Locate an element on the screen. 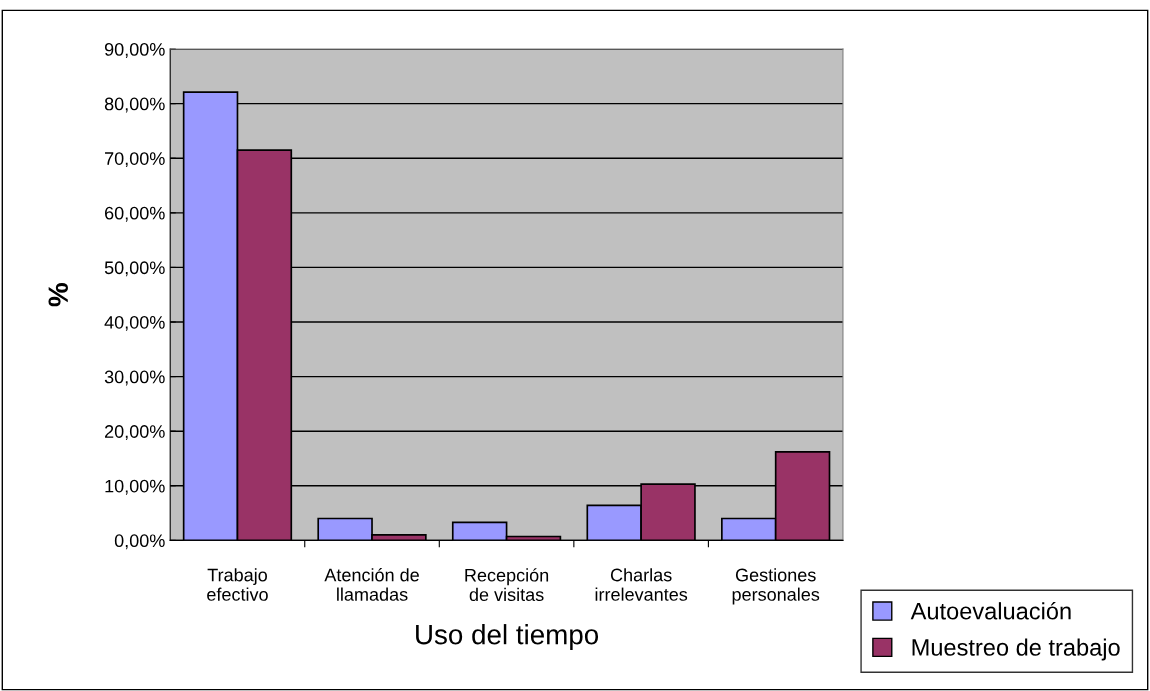  legend-label: Autoevaluación is located at coordinates (990, 610).